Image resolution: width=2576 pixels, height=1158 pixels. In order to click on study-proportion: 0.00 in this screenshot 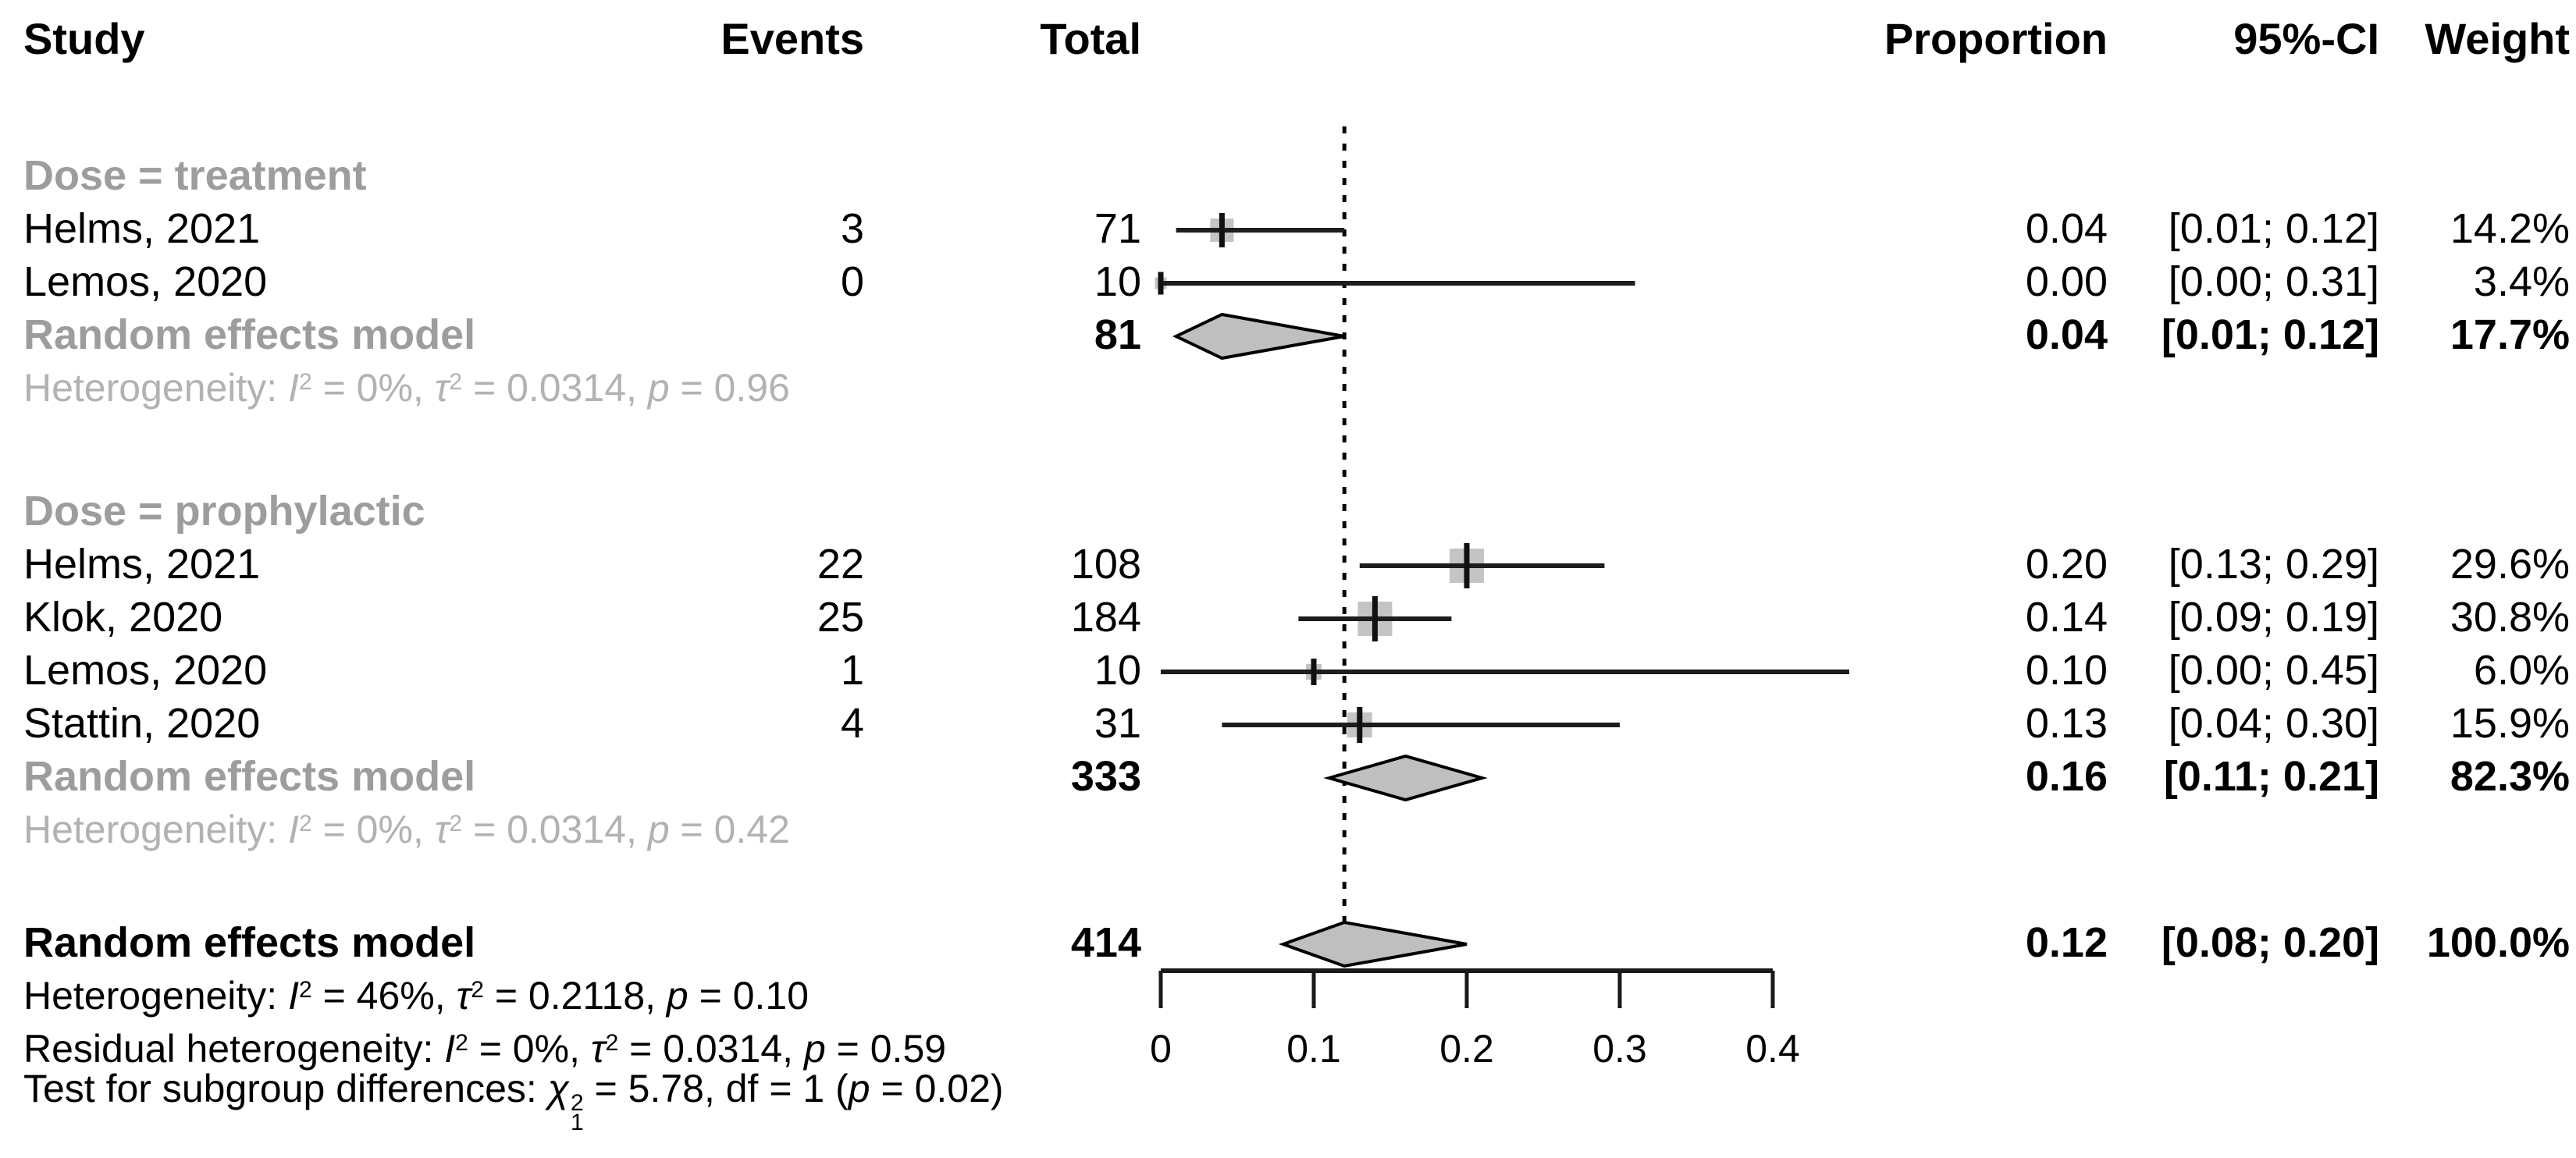, I will do `click(2066, 281)`.